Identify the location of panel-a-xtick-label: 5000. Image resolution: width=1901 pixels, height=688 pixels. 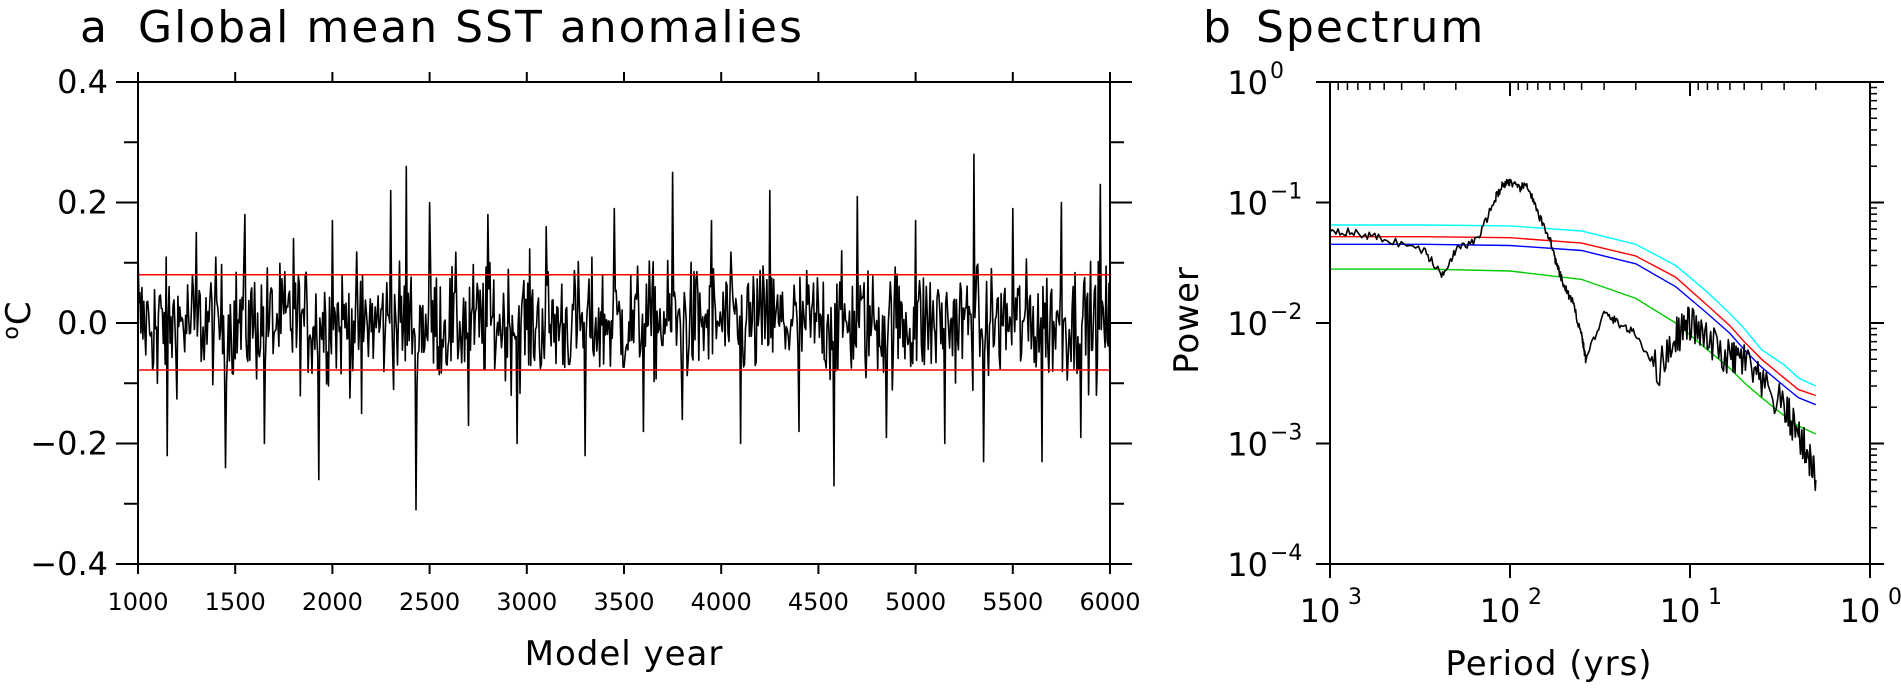
(915, 602).